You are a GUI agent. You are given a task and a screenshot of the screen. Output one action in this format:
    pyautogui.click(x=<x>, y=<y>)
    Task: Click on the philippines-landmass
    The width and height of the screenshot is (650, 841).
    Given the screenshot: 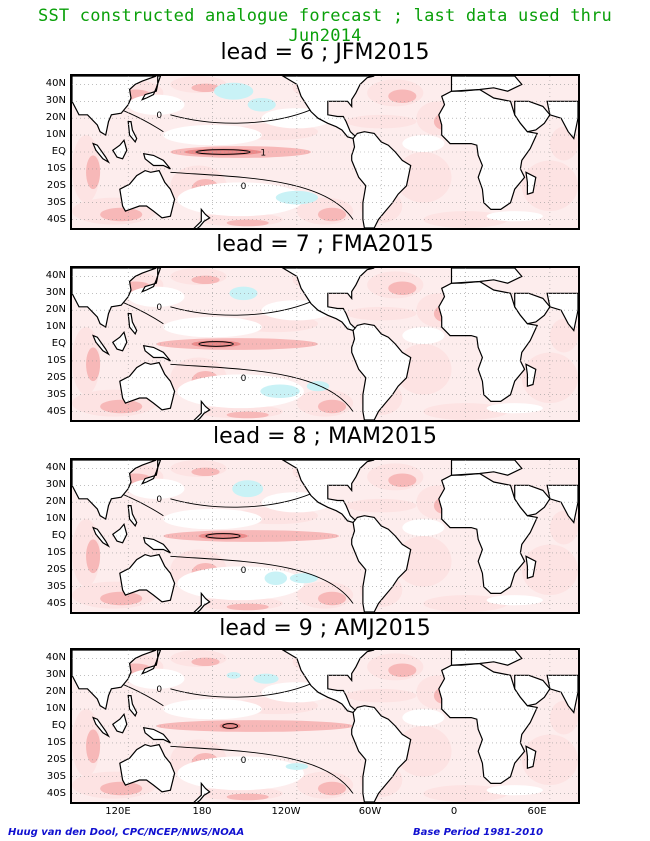 What is the action you would take?
    pyautogui.click(x=132, y=516)
    